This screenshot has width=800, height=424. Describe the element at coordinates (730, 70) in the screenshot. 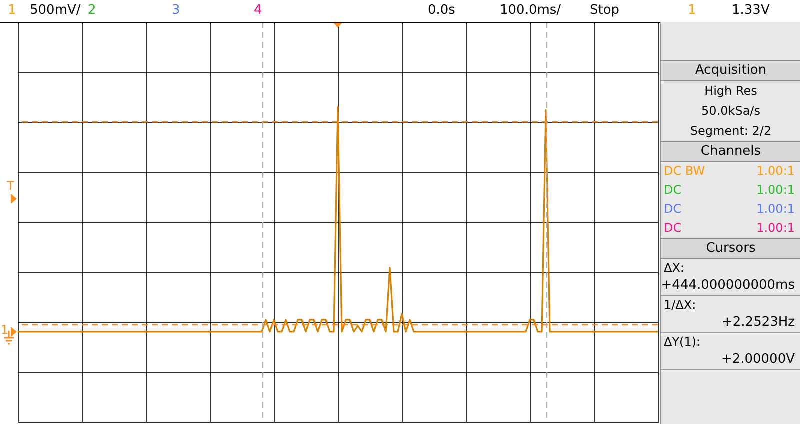

I see `text: Acquisition` at that location.